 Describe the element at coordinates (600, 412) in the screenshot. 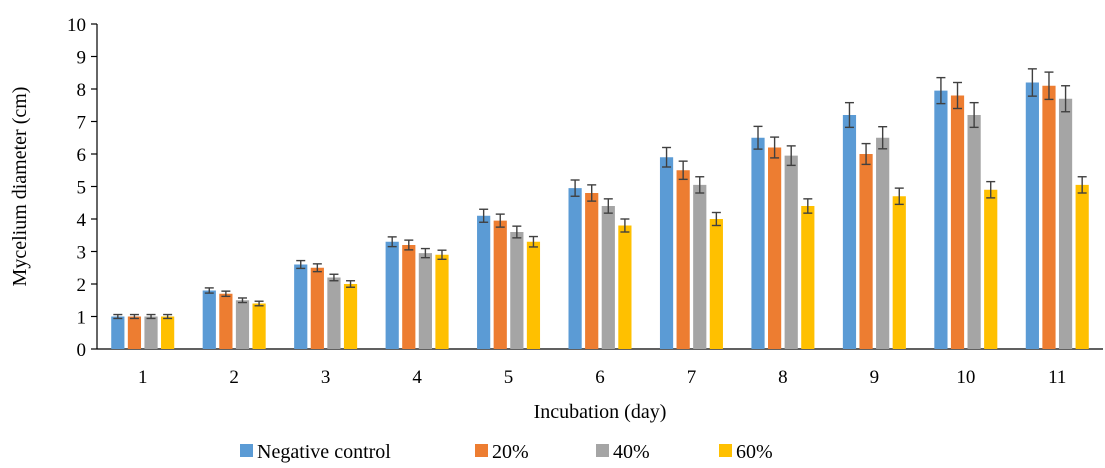

I see `x-axis-title: Incubation (day)` at that location.